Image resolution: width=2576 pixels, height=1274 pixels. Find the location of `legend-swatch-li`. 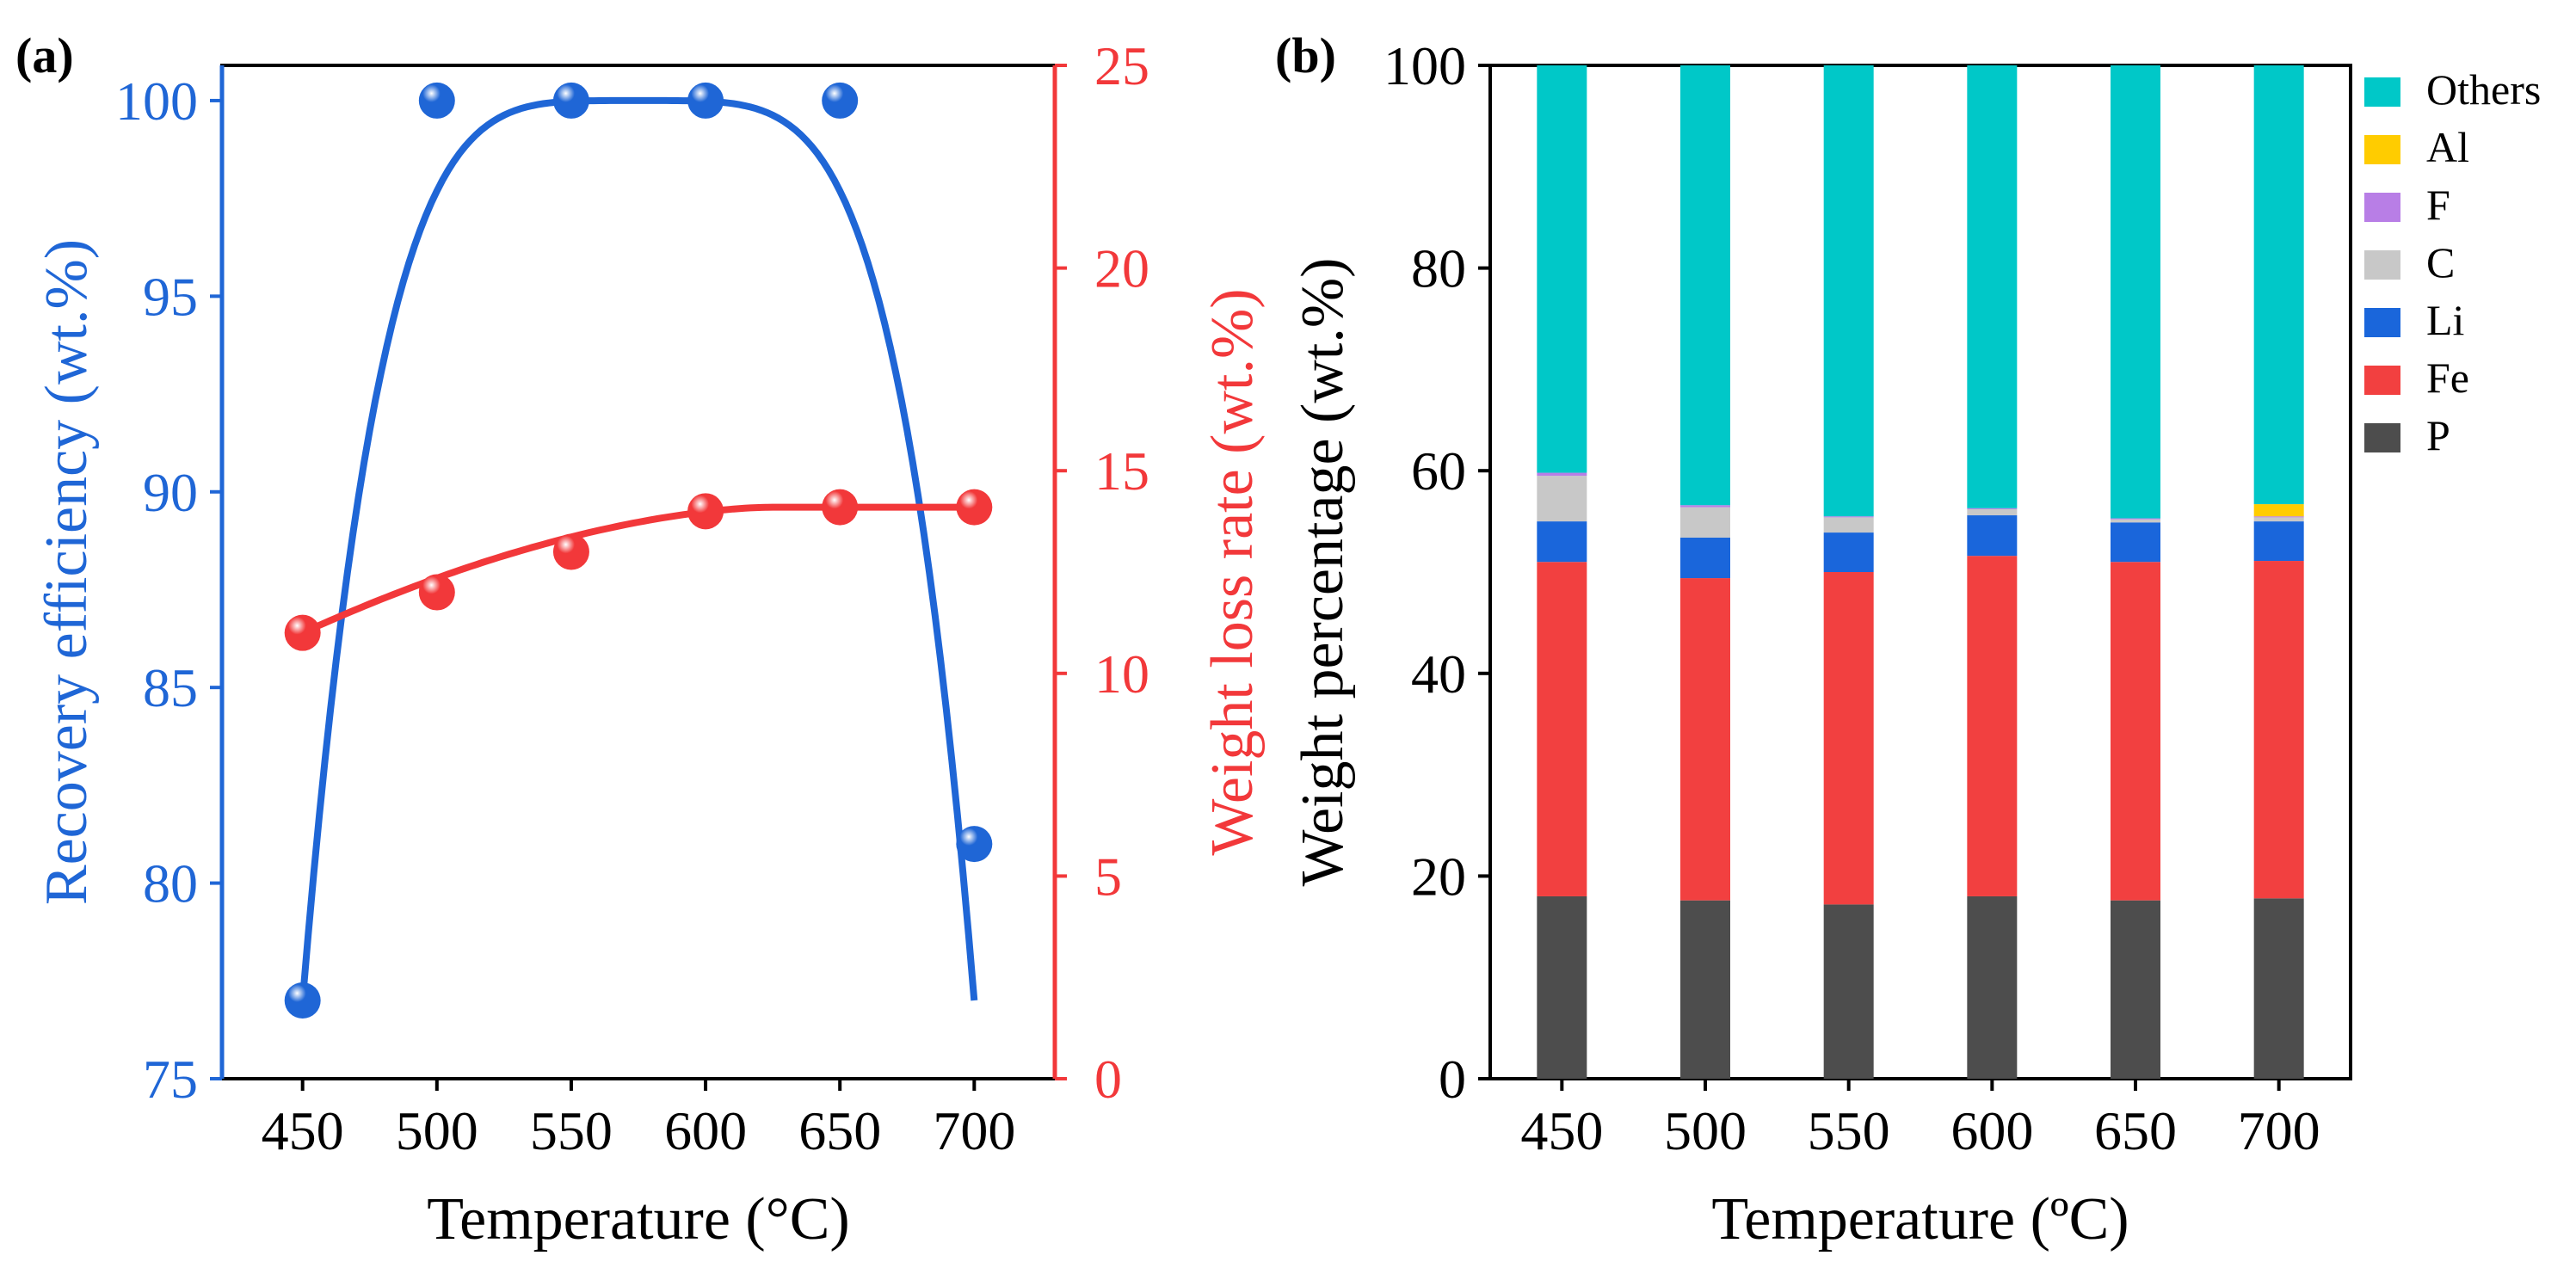

legend-swatch-li is located at coordinates (2382, 322).